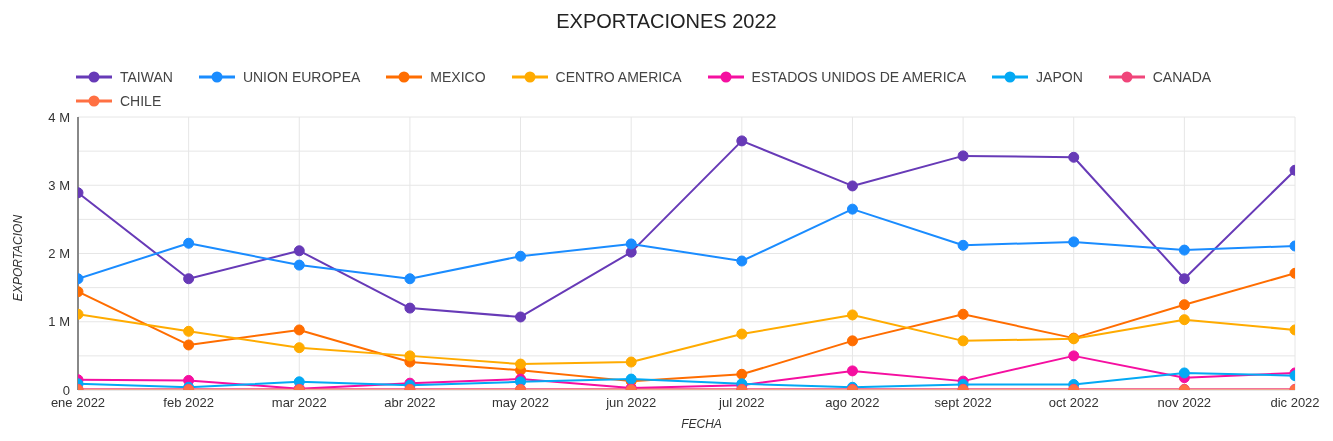 Image resolution: width=1333 pixels, height=441 pixels. Describe the element at coordinates (188, 403) in the screenshot. I see `x-tick-label: feb 2022` at that location.